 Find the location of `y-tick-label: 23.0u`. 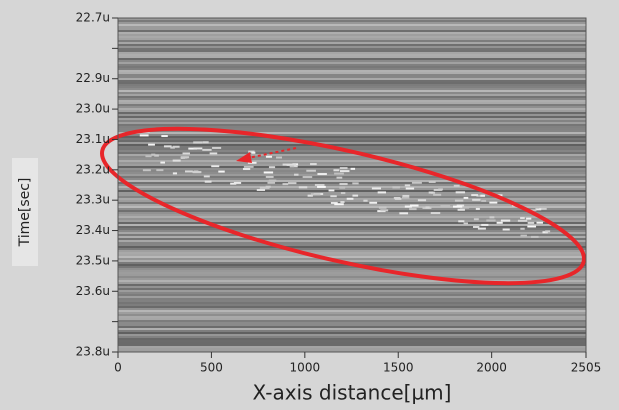

y-tick-label: 23.0u is located at coordinates (93, 109).